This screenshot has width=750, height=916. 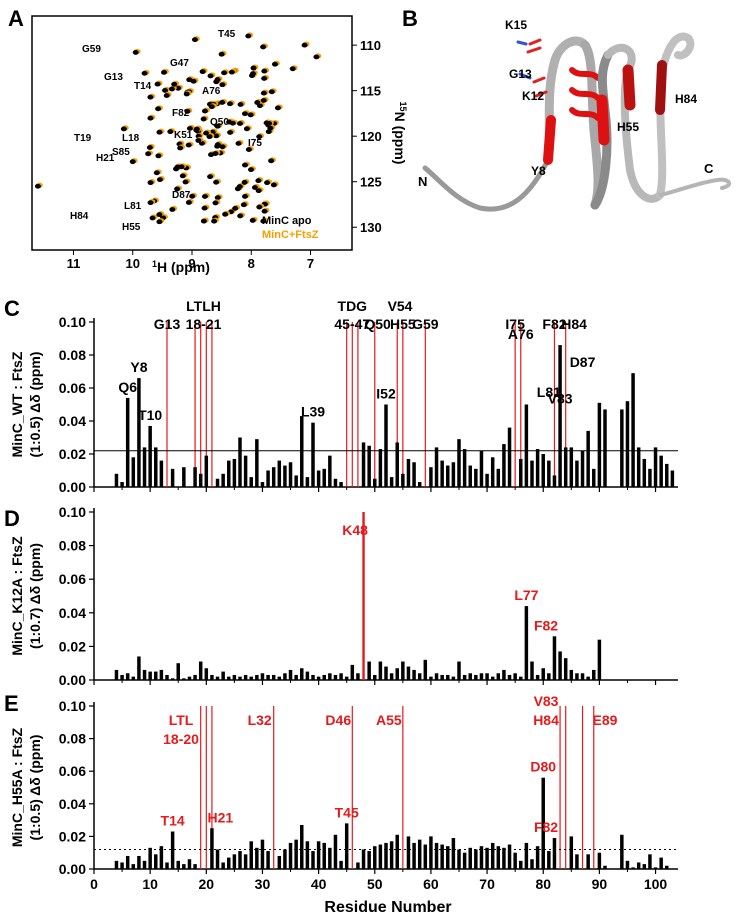 What do you see at coordinates (72, 739) in the screenshot?
I see `y-tick-label: 0.08` at bounding box center [72, 739].